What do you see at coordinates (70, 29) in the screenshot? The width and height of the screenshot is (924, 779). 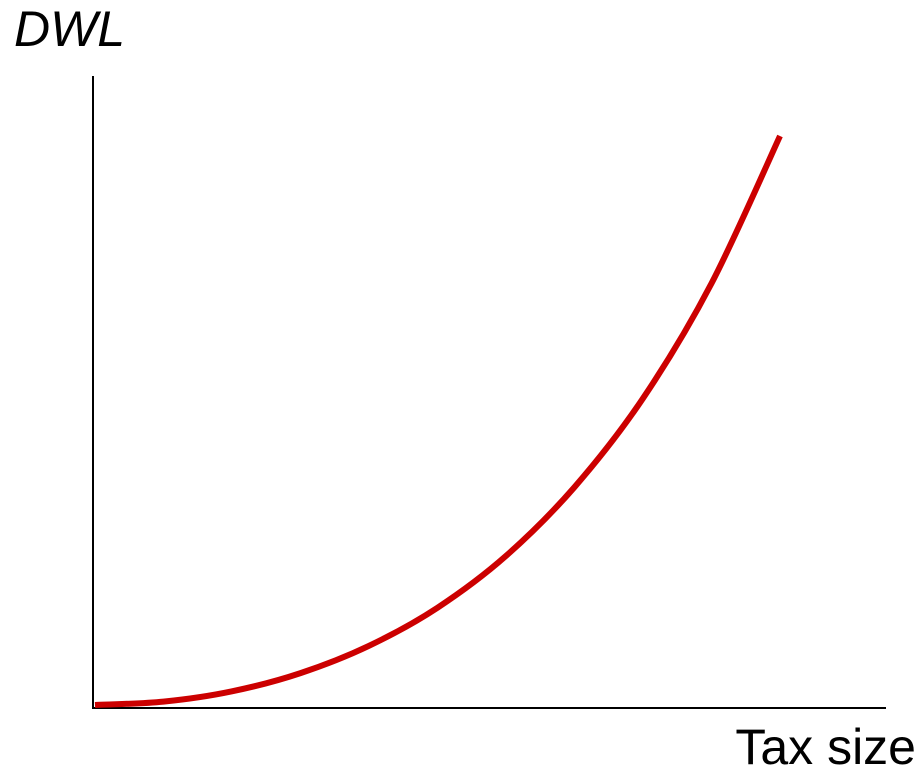 I see `y-axis-label: DWL` at bounding box center [70, 29].